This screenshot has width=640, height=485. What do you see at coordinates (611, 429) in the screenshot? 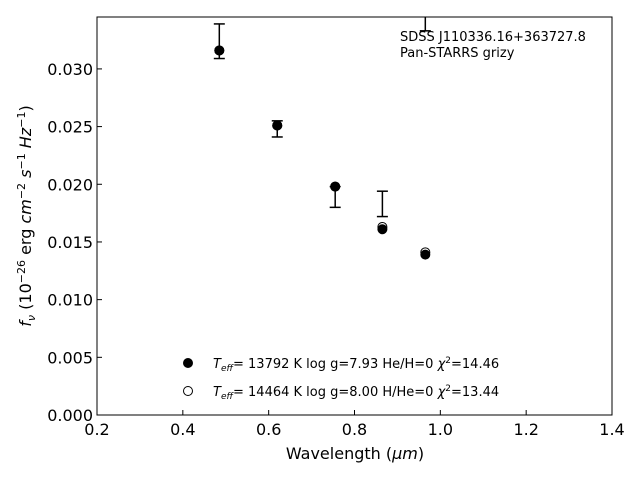
I see `x-tick-label: 1.4` at bounding box center [611, 429].